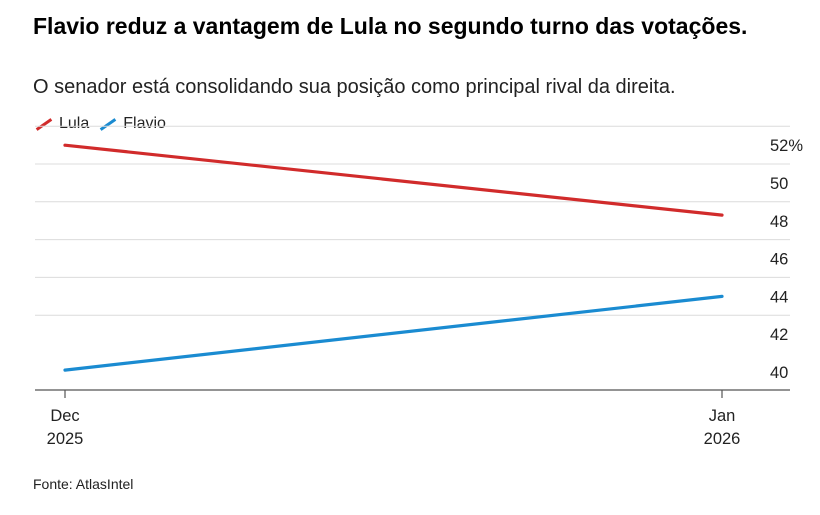 The image size is (820, 515). What do you see at coordinates (779, 373) in the screenshot?
I see `y-tick-label-40: 40` at bounding box center [779, 373].